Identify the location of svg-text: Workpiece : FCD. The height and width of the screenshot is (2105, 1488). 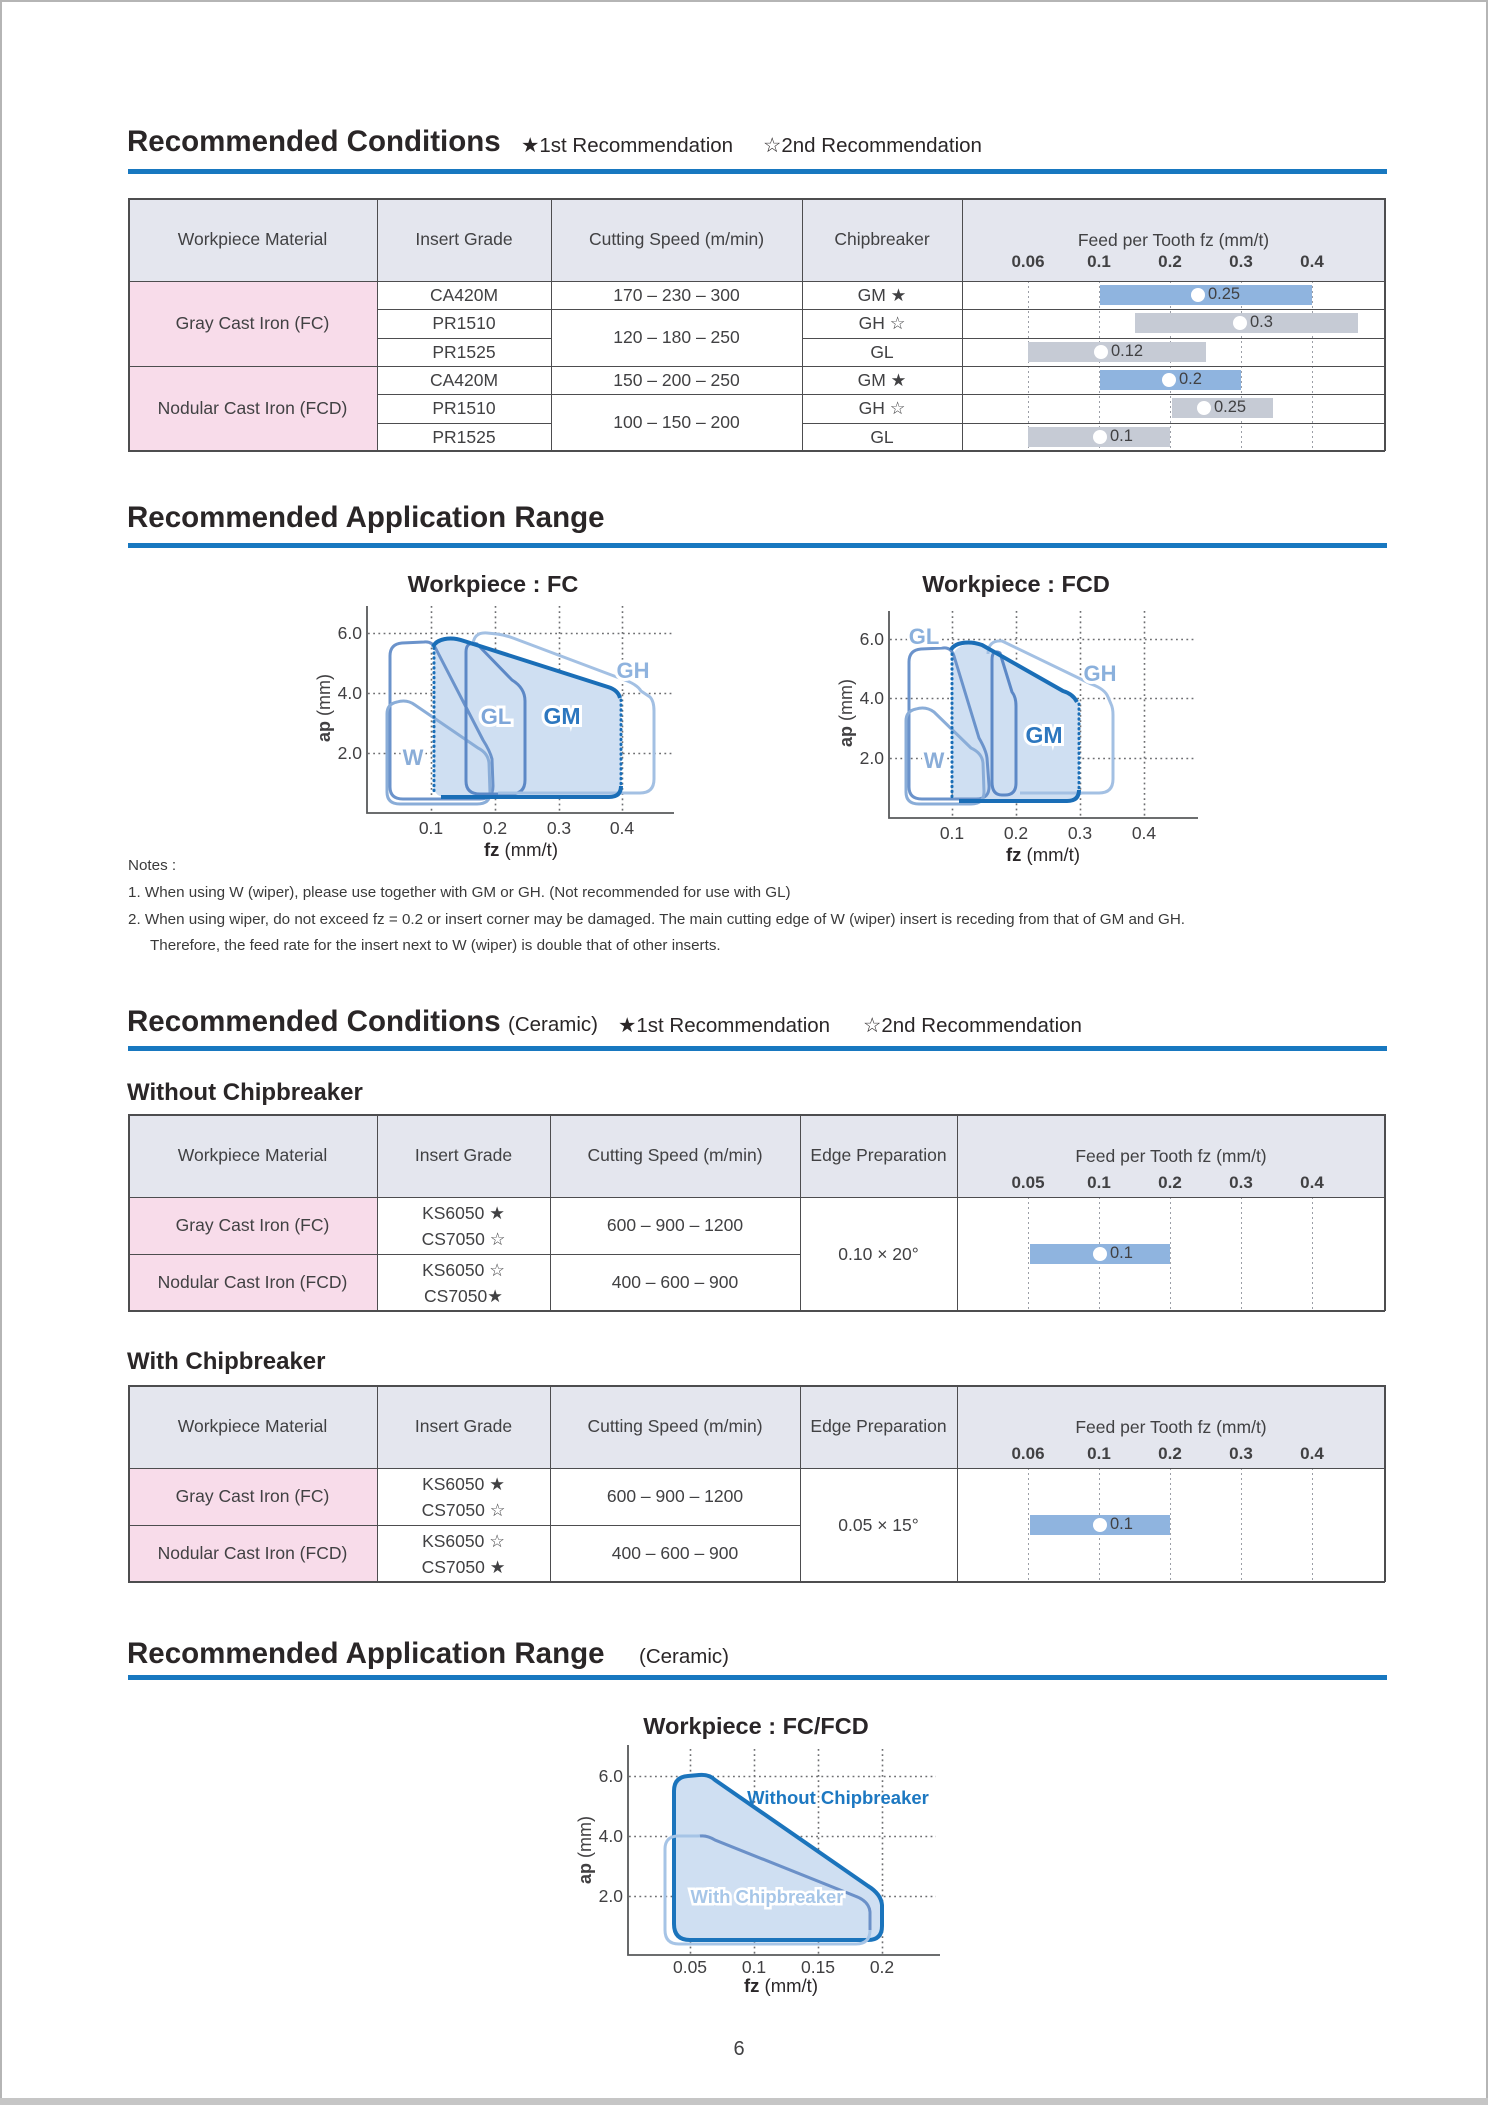
(1016, 584).